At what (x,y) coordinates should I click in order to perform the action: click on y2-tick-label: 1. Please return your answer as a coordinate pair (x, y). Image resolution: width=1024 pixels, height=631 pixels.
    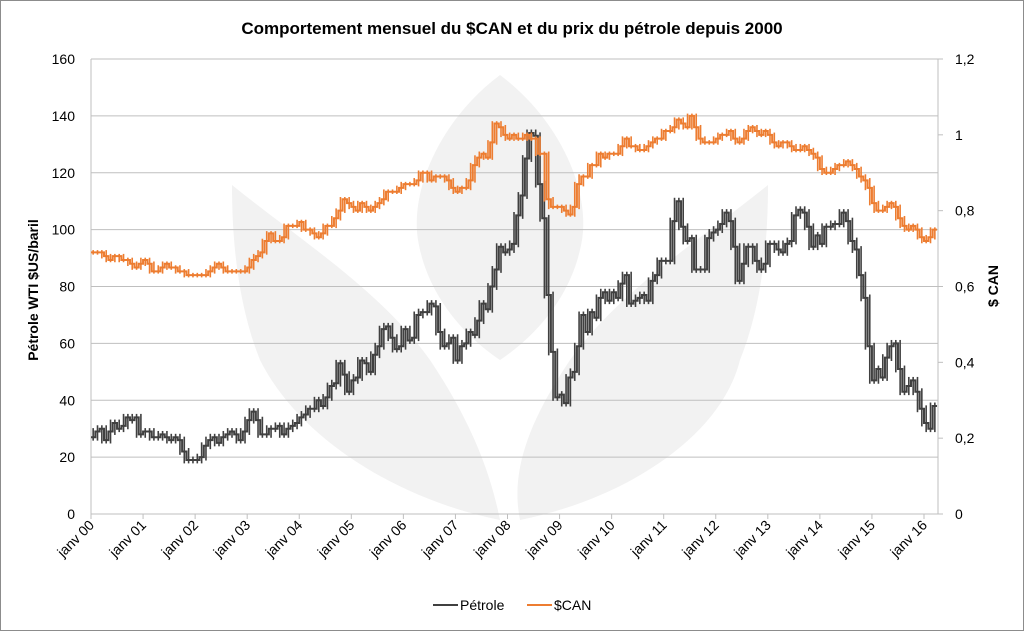
    Looking at the image, I should click on (959, 135).